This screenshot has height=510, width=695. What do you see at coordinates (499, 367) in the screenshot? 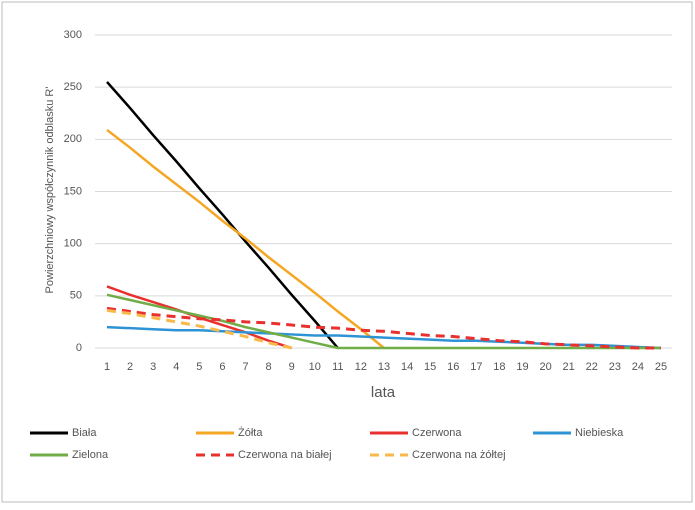
I see `x-tick-label: 18` at bounding box center [499, 367].